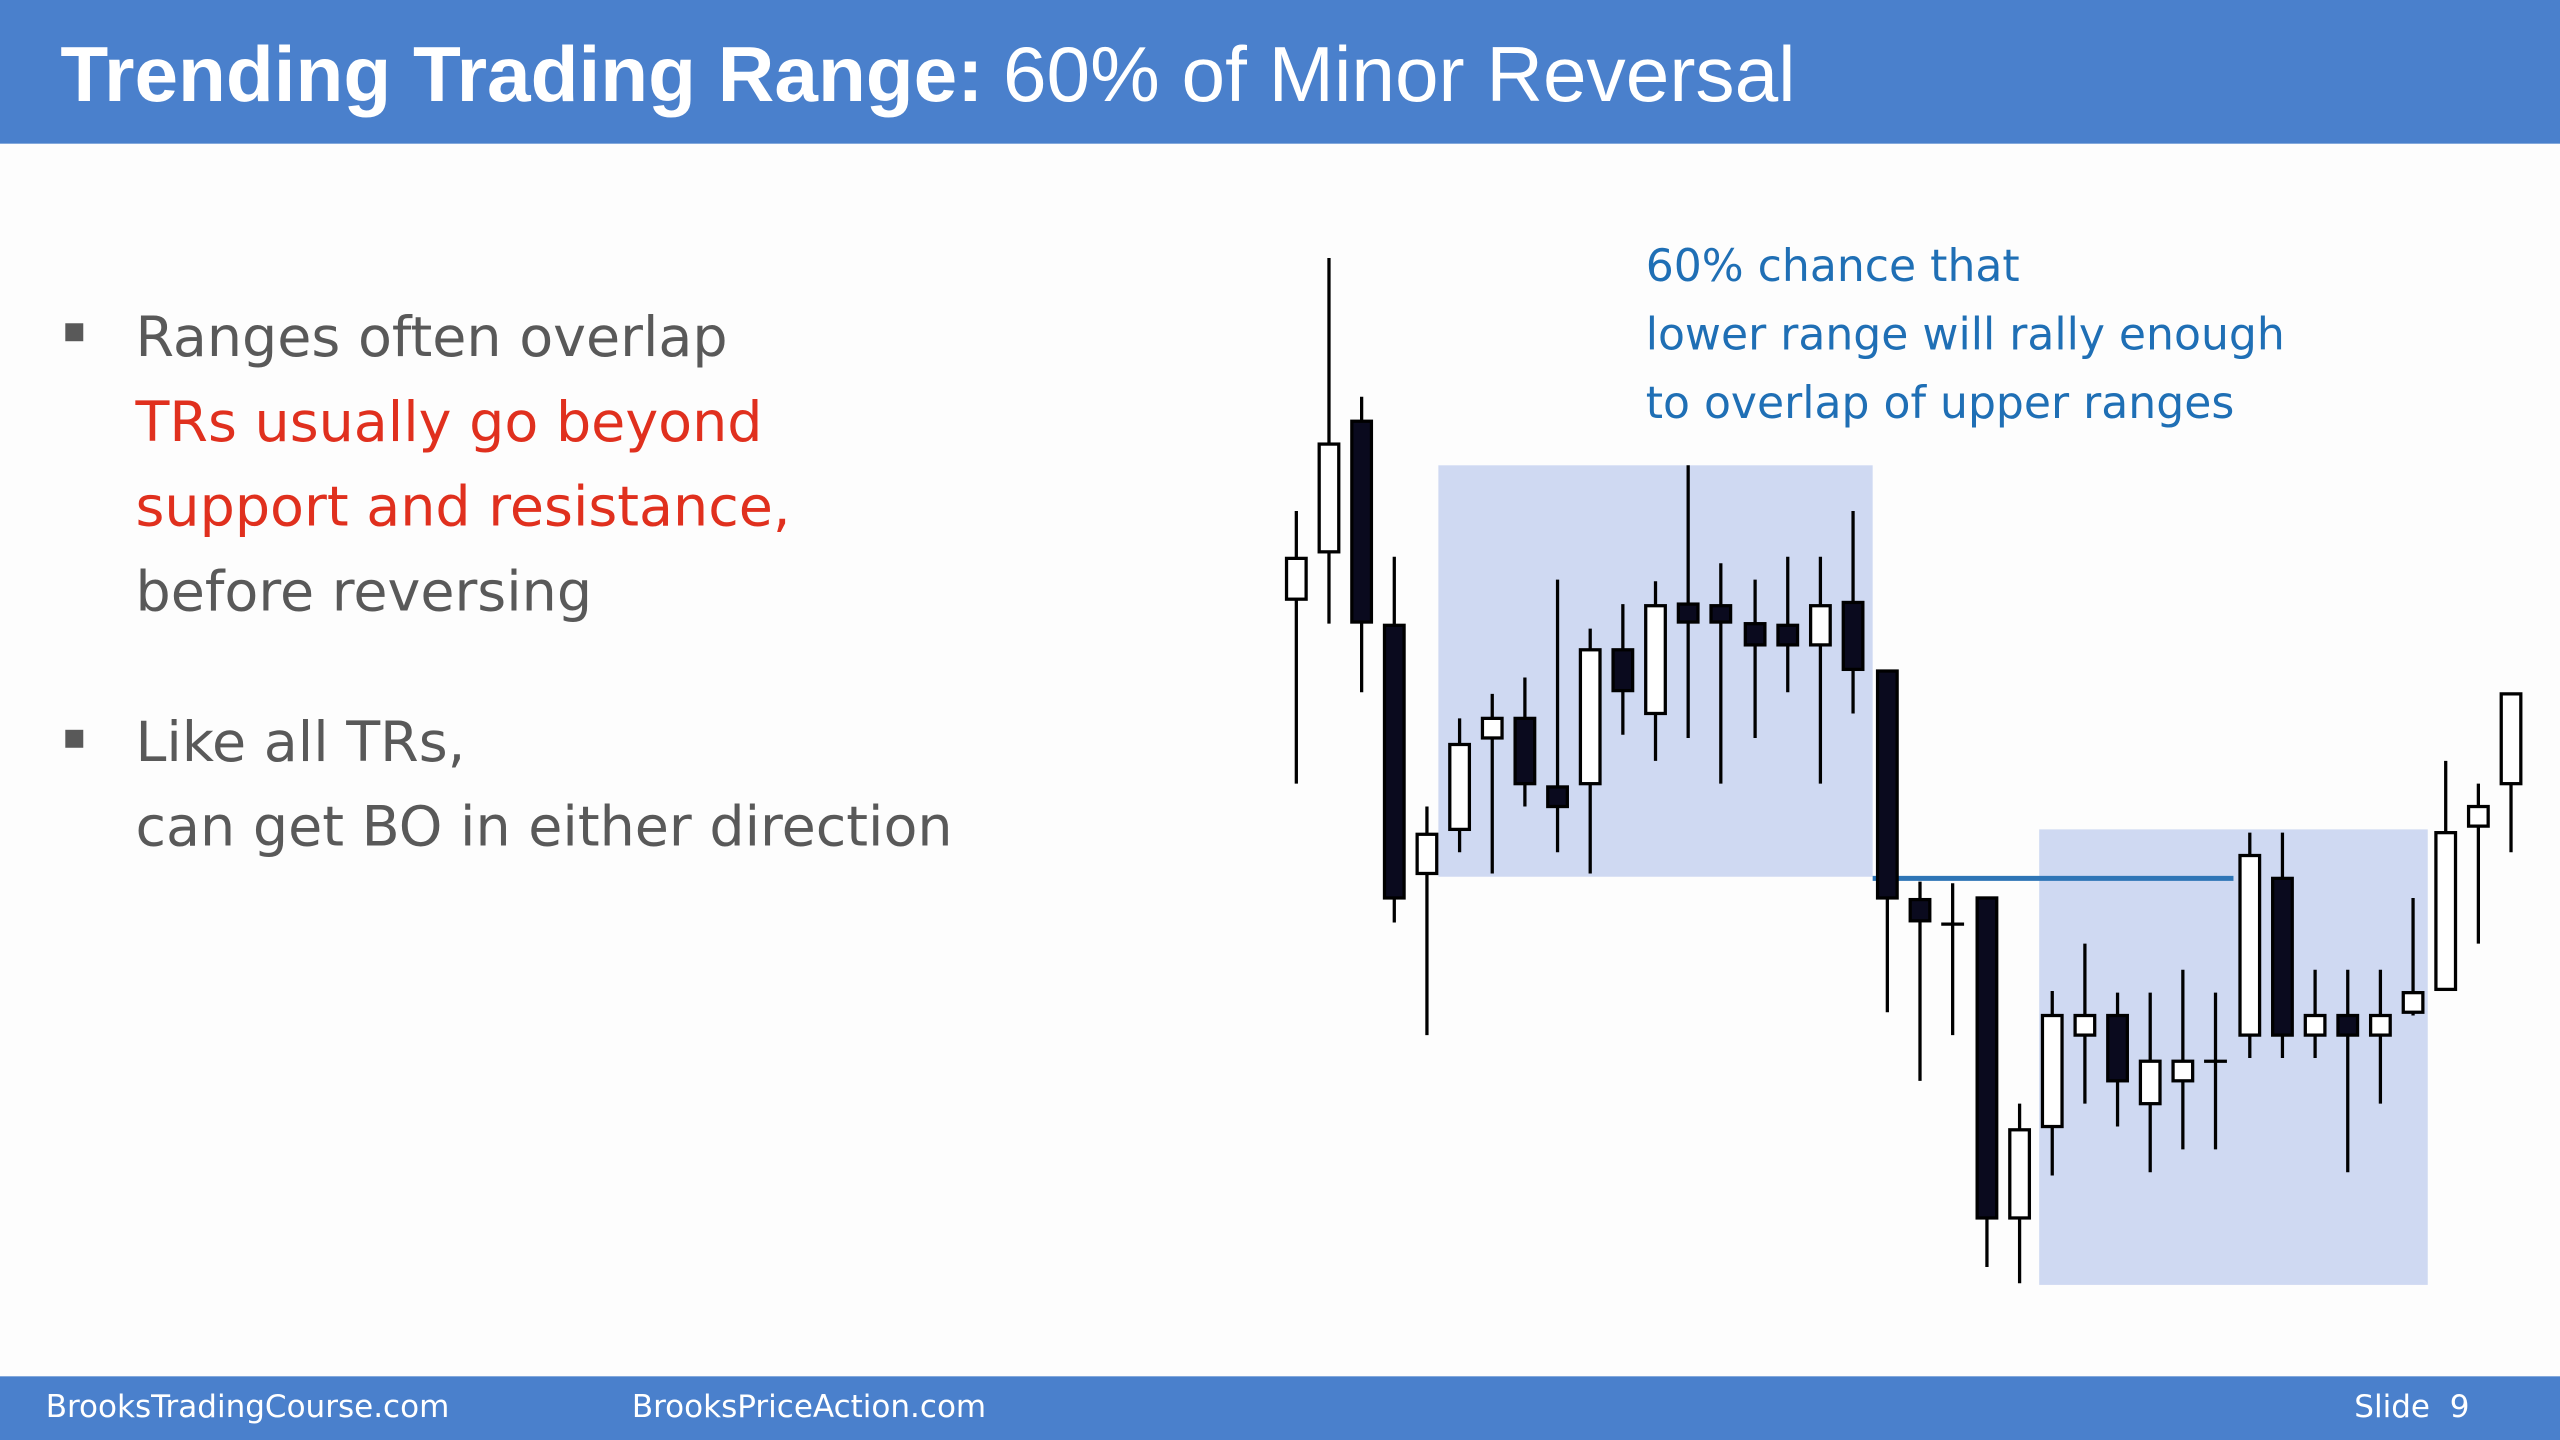 The image size is (2560, 1440). I want to click on range-box, so click(2233, 1057).